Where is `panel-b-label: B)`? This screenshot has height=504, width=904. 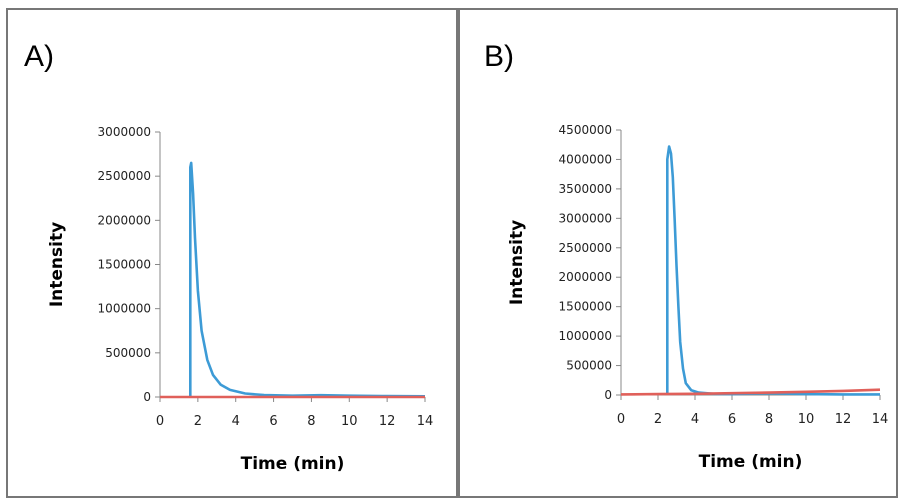 panel-b-label: B) is located at coordinates (499, 56).